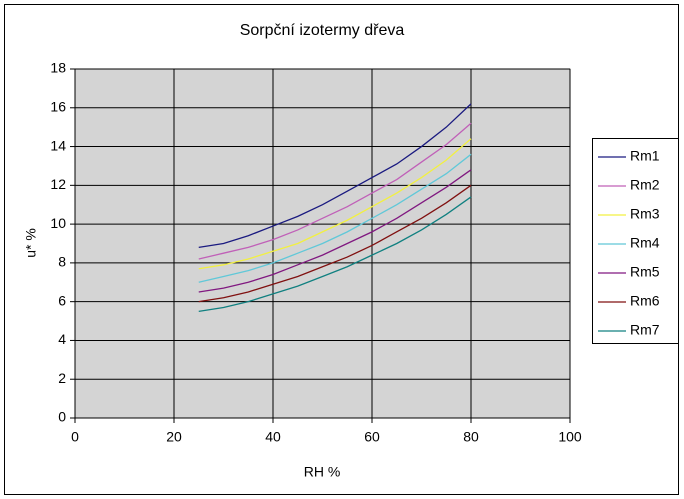 The height and width of the screenshot is (499, 684). Describe the element at coordinates (645, 243) in the screenshot. I see `legend-label: Rm4` at that location.